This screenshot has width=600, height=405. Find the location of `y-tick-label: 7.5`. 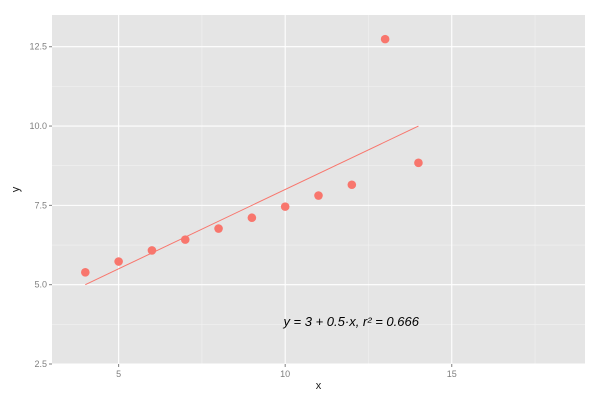

y-tick-label: 7.5 is located at coordinates (40, 205).